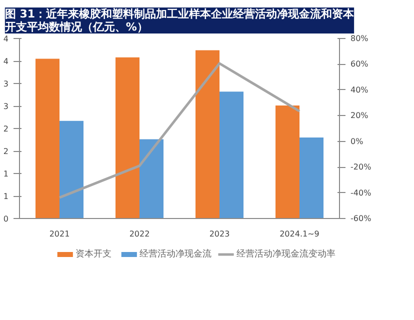  What do you see at coordinates (219, 234) in the screenshot?
I see `x-tick-label: 2023` at bounding box center [219, 234].